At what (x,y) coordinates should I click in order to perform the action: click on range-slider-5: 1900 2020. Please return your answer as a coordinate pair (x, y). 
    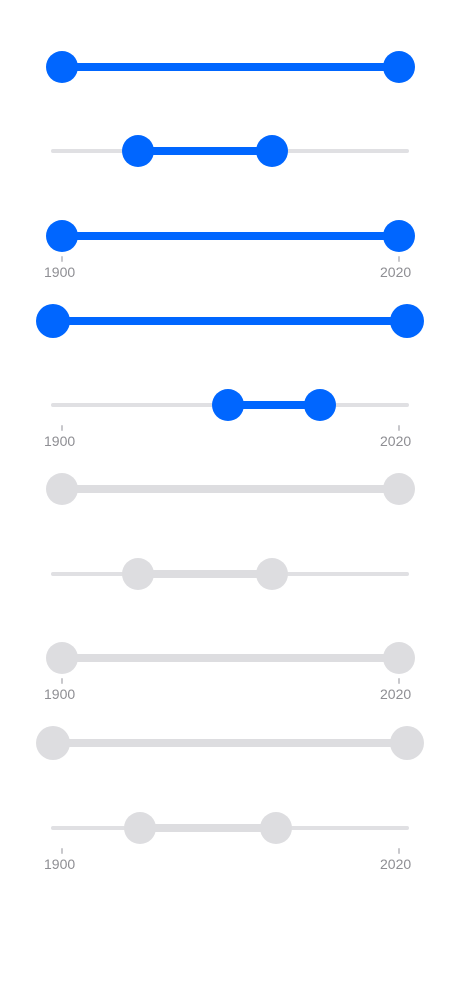
    Looking at the image, I should click on (230, 417).